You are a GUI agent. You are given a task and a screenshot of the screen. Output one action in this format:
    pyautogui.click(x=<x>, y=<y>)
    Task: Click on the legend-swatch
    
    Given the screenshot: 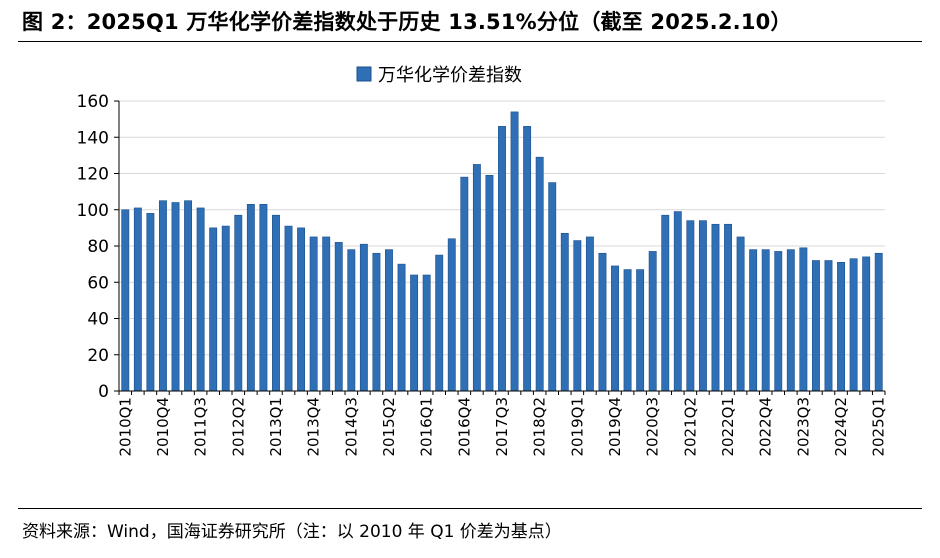 What is the action you would take?
    pyautogui.click(x=364, y=74)
    